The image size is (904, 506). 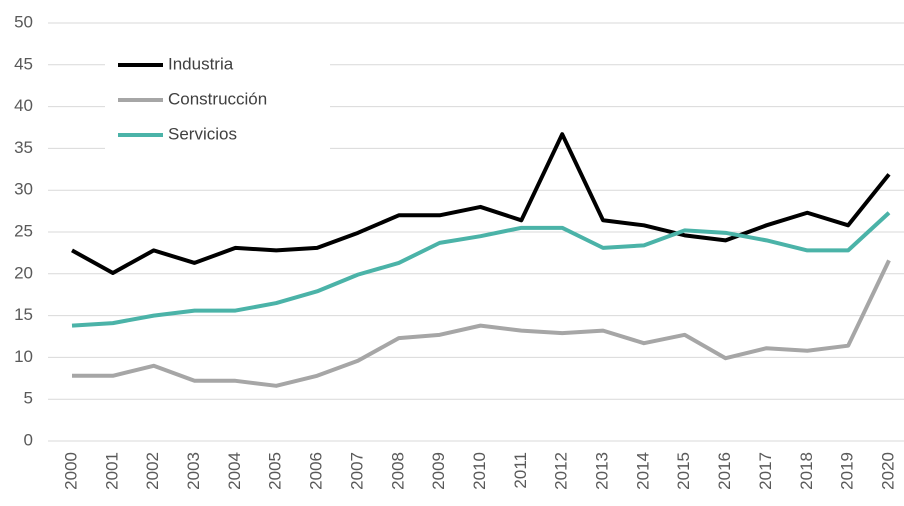 What do you see at coordinates (217, 98) in the screenshot?
I see `legend-label: Construcción` at bounding box center [217, 98].